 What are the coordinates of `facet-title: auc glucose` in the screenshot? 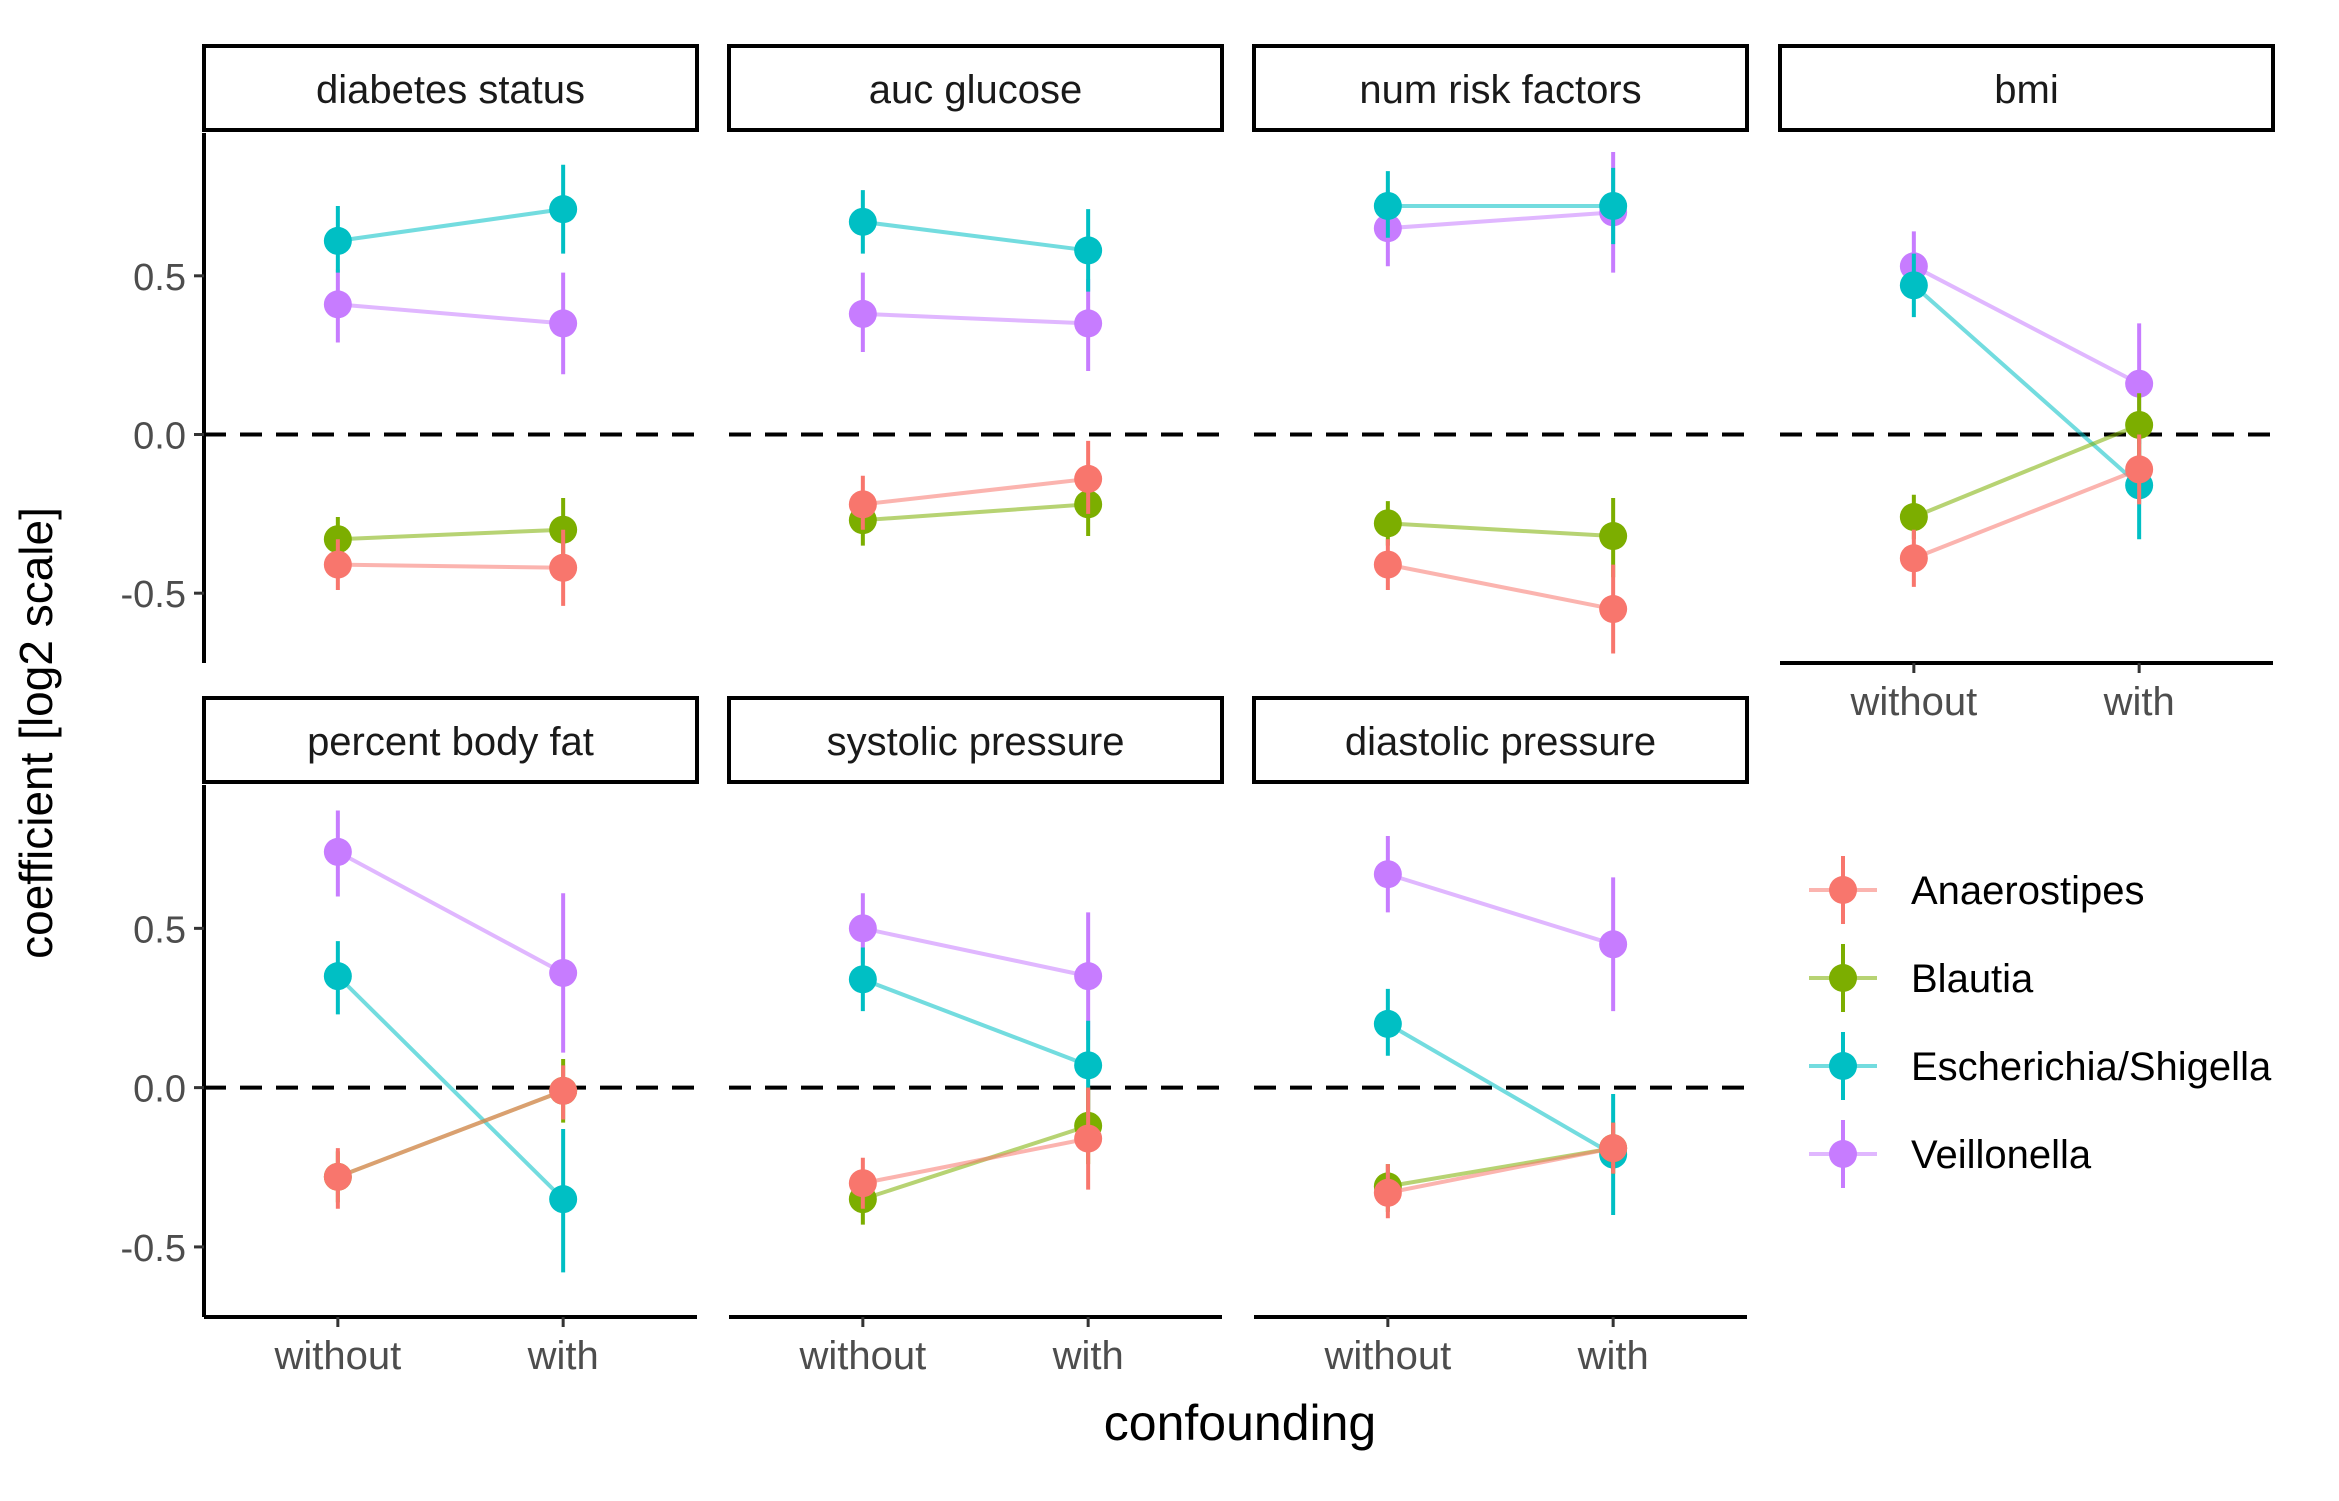 It's located at (975, 90).